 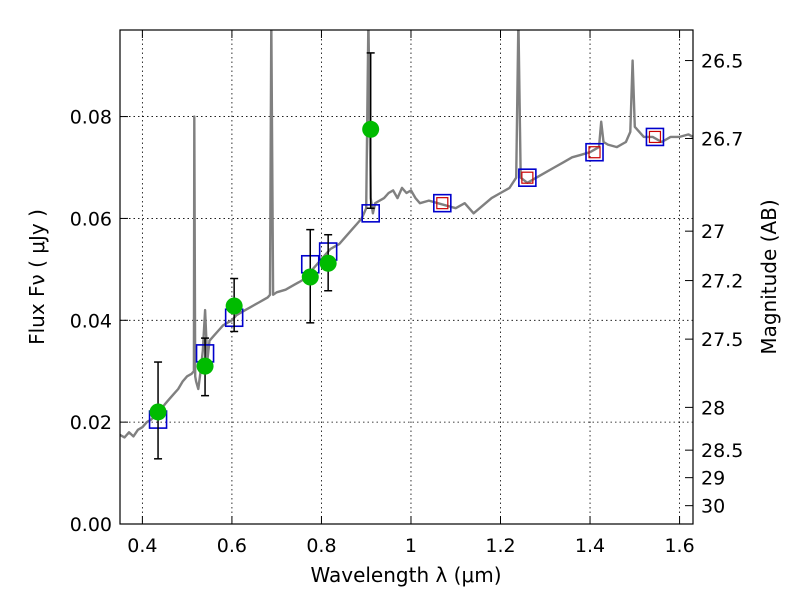 I want to click on y2-tick-label: 26.5, so click(x=722, y=62).